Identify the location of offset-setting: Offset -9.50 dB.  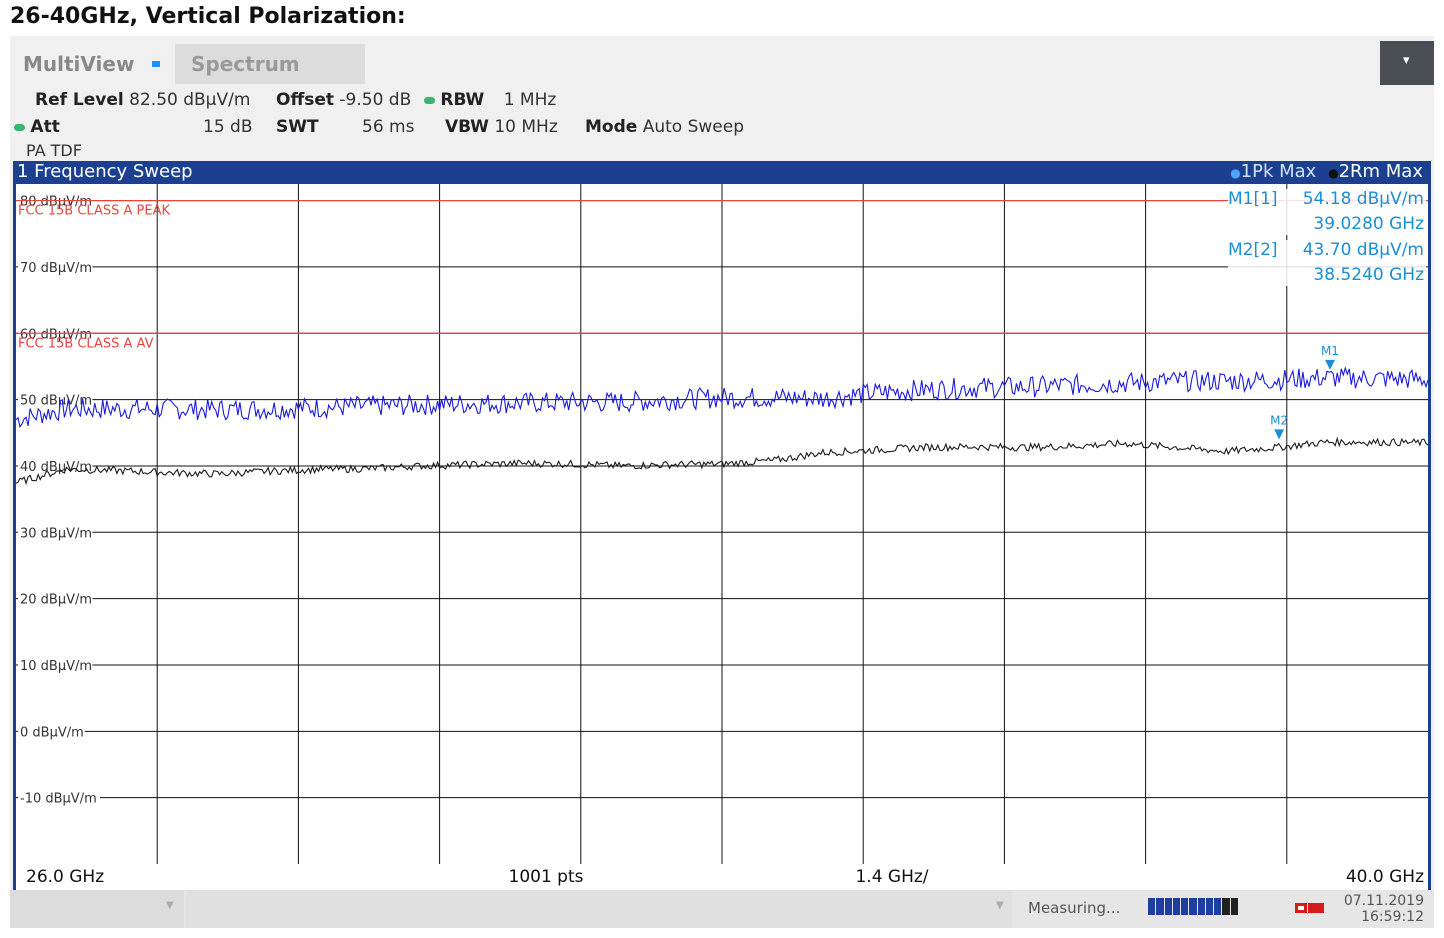
(343, 100).